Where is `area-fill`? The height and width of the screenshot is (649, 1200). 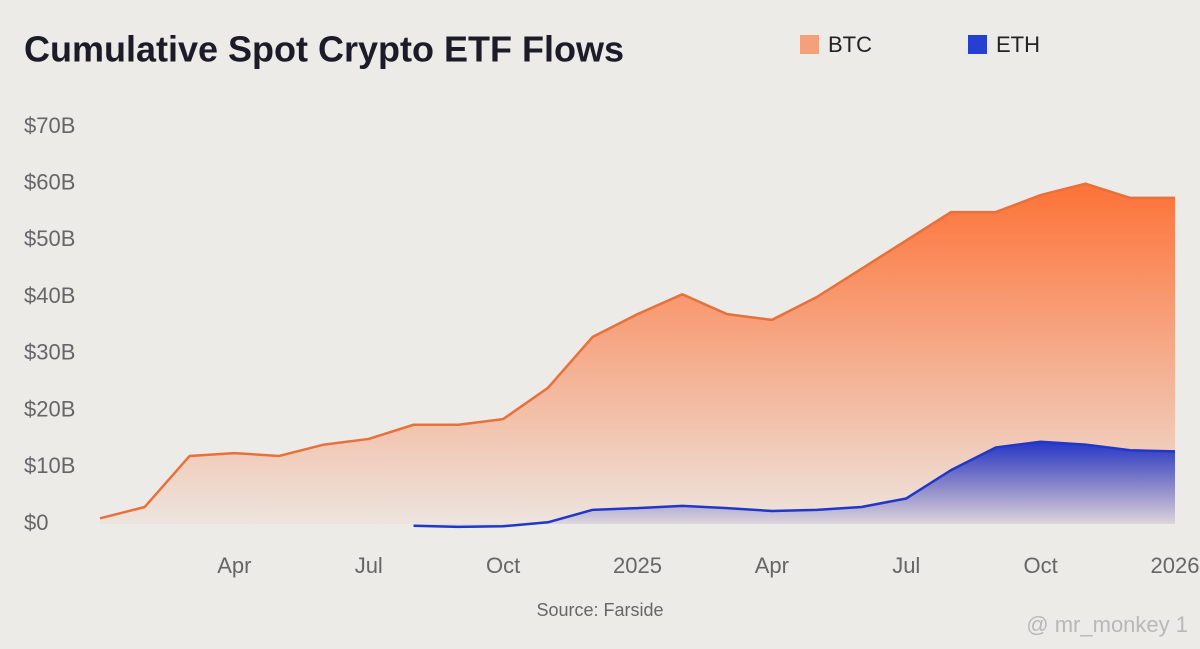
area-fill is located at coordinates (794, 484).